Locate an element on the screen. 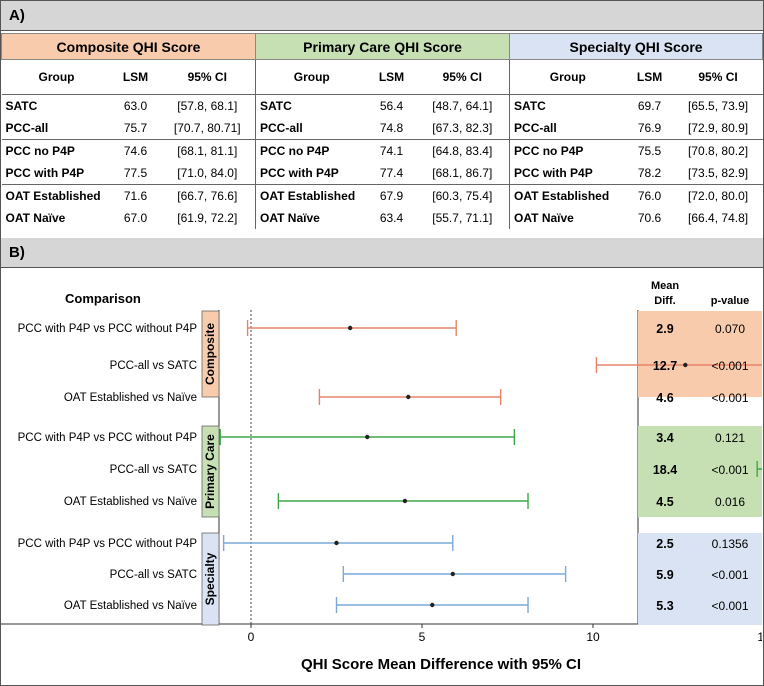  ci-cell: [68.1, 86.7] is located at coordinates (462, 173).